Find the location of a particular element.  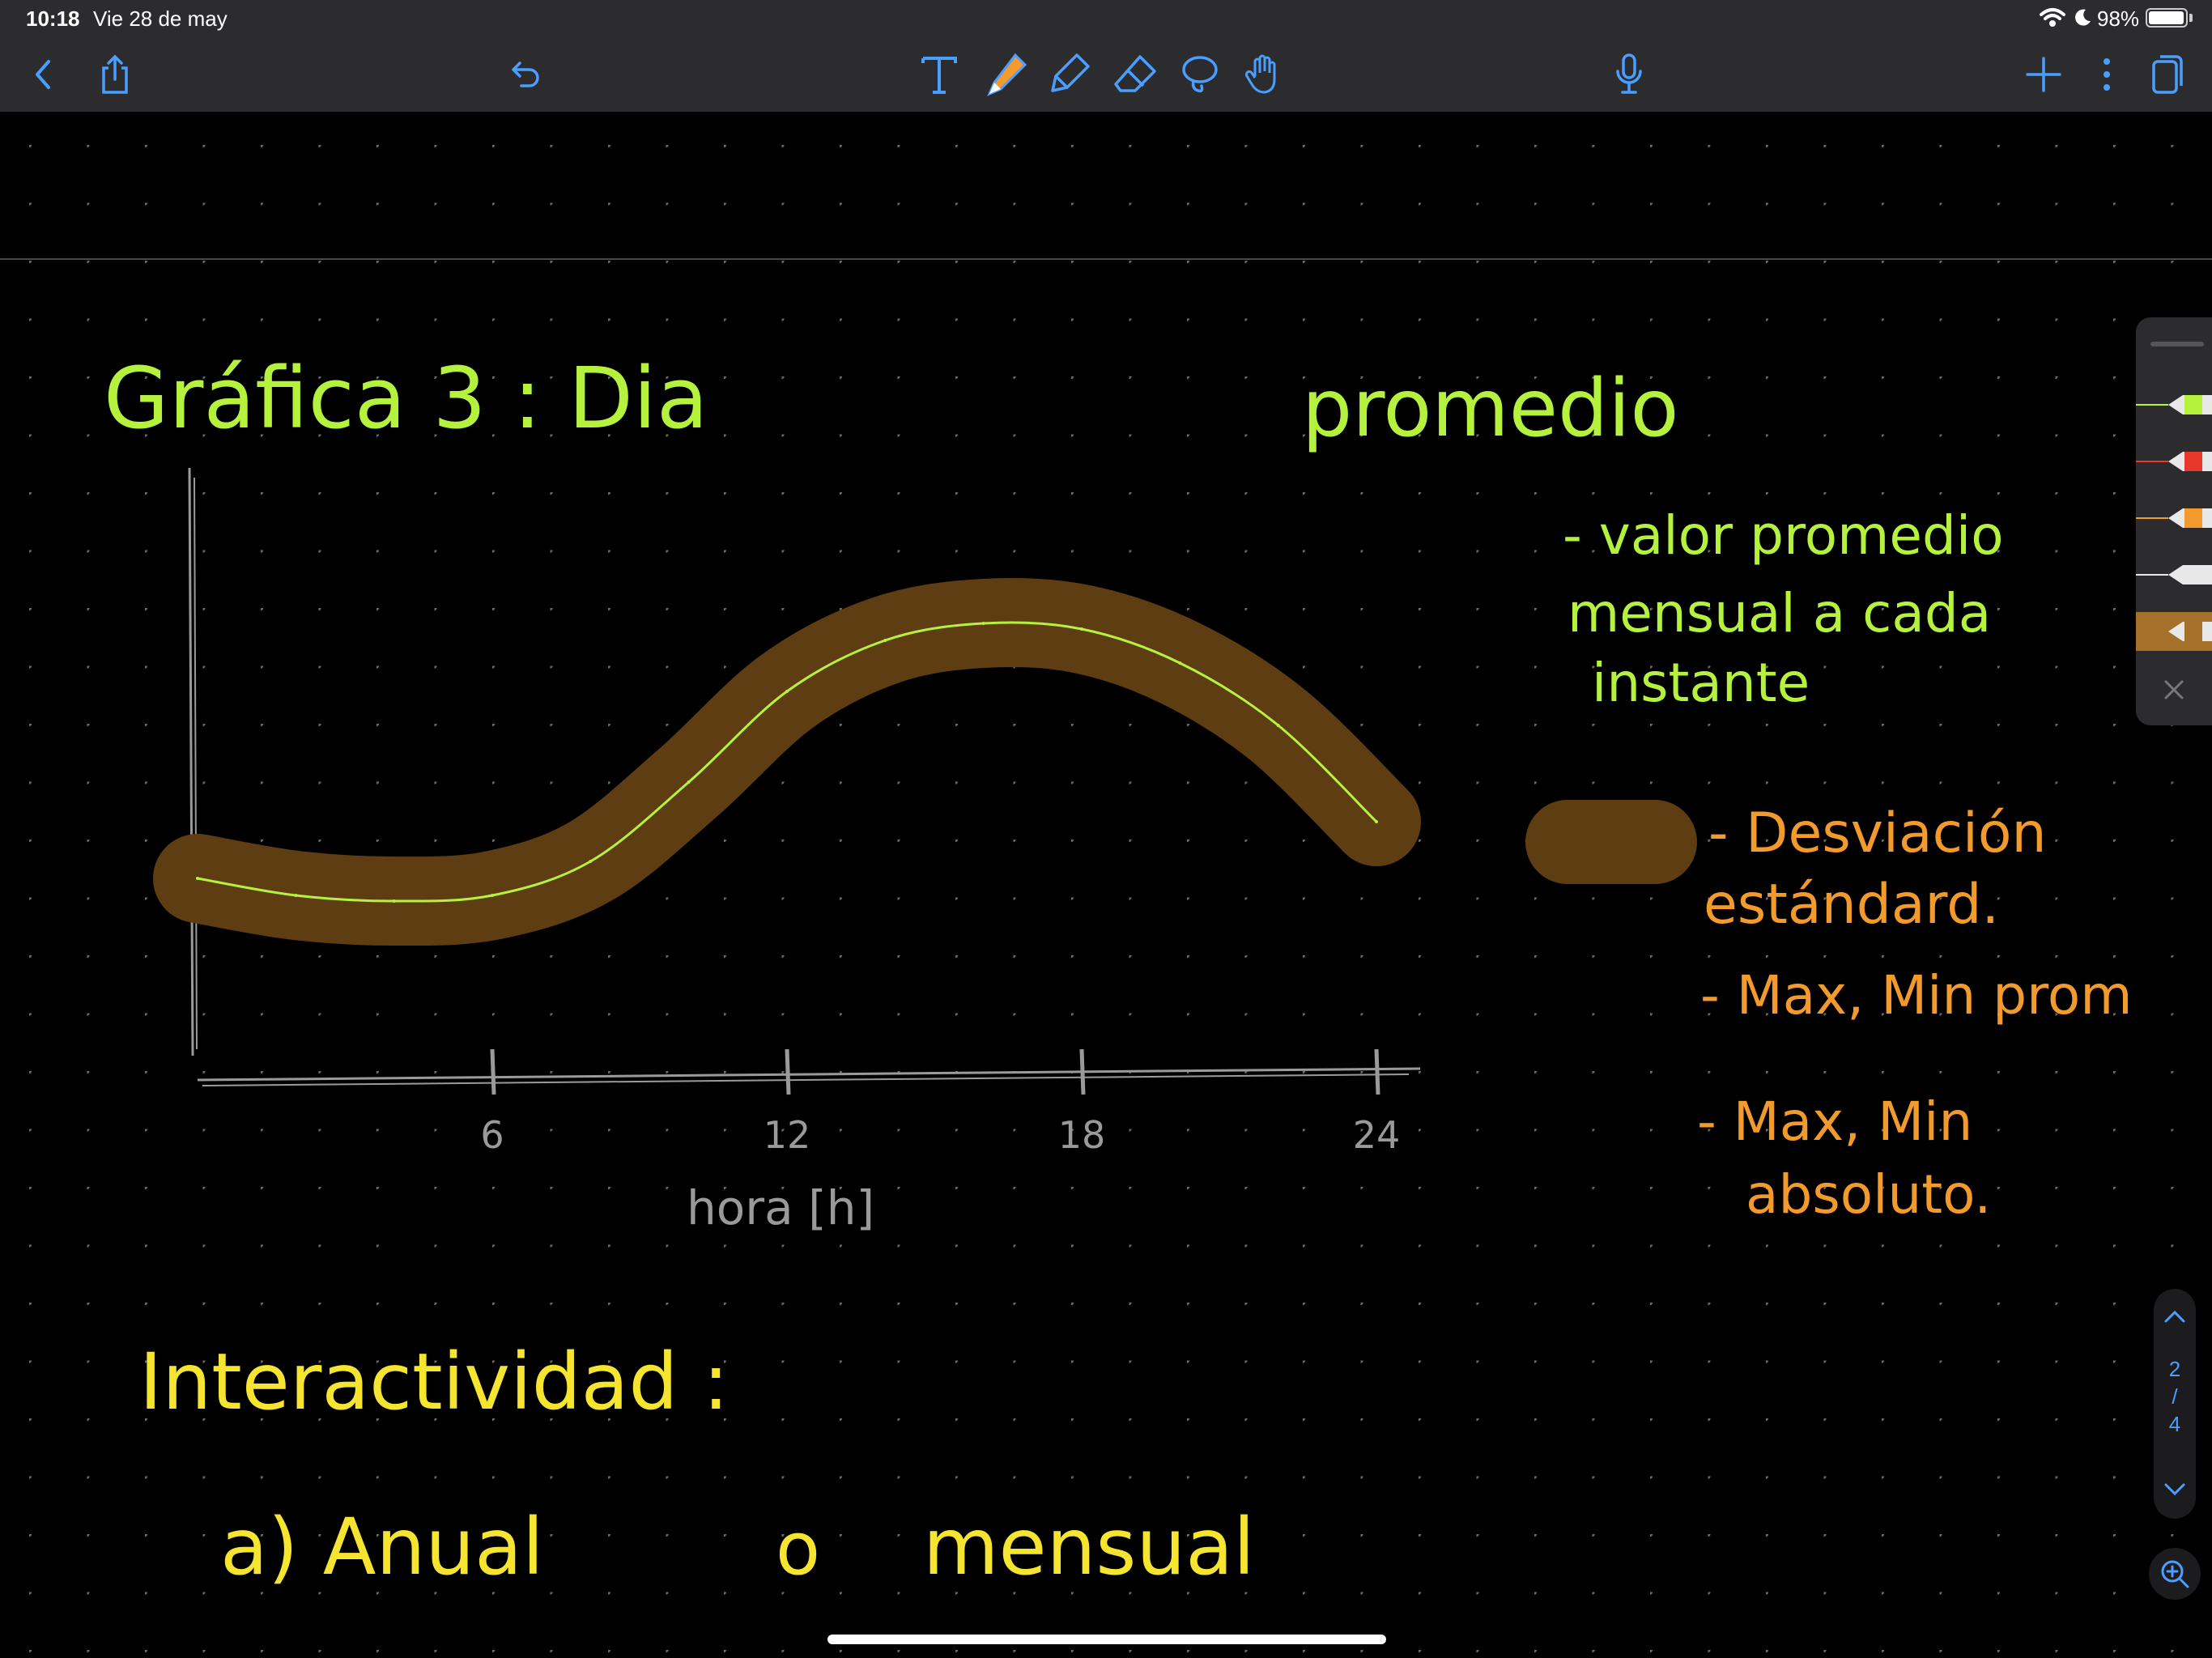

legend-std-line-1: - Desviación is located at coordinates (1878, 833).